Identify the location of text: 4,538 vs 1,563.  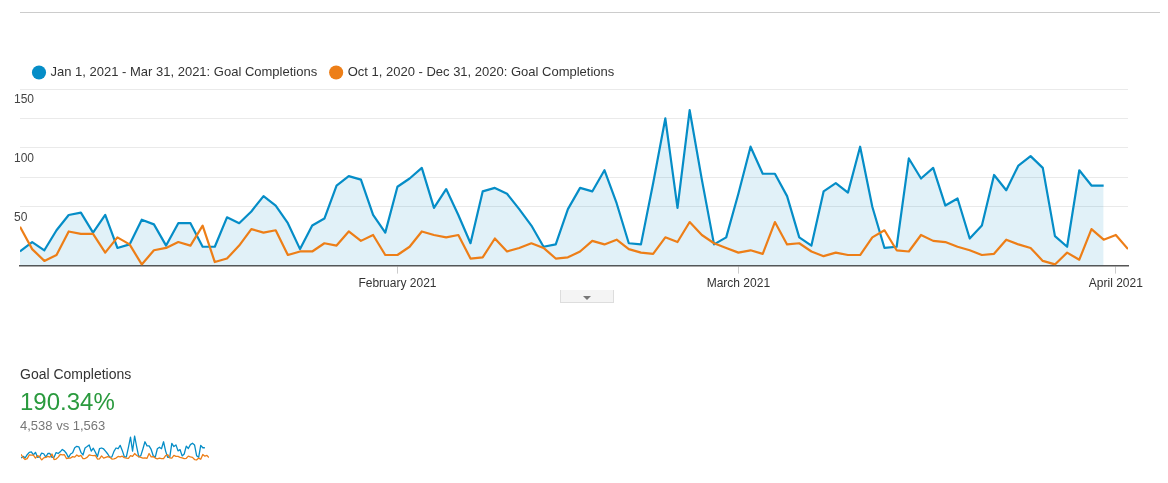
(63, 425).